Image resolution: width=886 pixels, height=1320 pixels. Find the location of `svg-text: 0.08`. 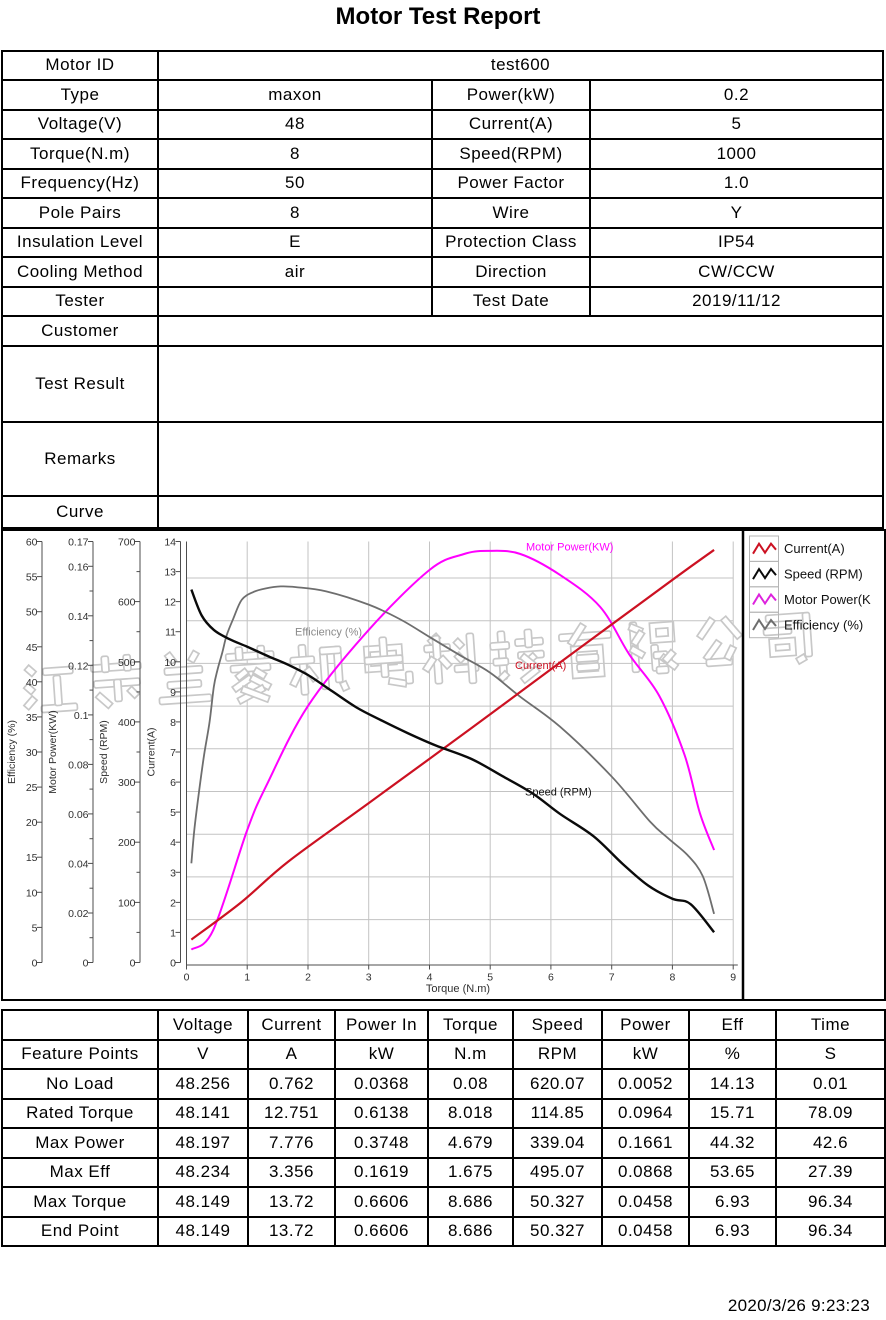

svg-text: 0.08 is located at coordinates (78, 765).